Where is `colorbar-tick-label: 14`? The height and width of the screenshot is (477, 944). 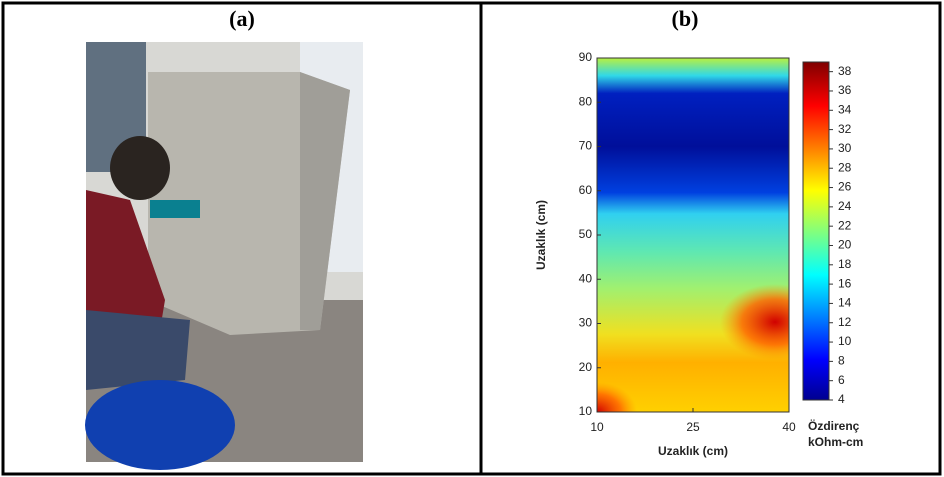
colorbar-tick-label: 14 is located at coordinates (845, 303).